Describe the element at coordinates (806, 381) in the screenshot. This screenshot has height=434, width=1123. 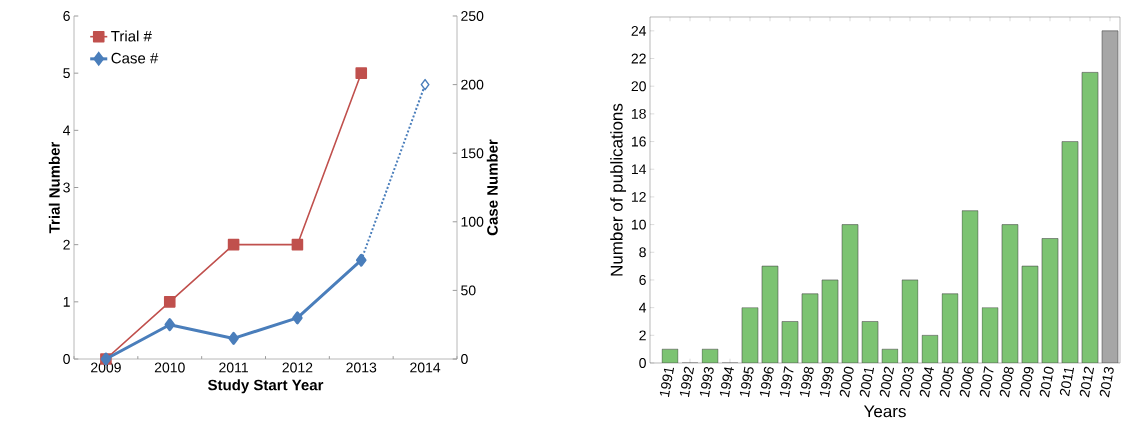
I see `x-tick-label: 1998` at that location.